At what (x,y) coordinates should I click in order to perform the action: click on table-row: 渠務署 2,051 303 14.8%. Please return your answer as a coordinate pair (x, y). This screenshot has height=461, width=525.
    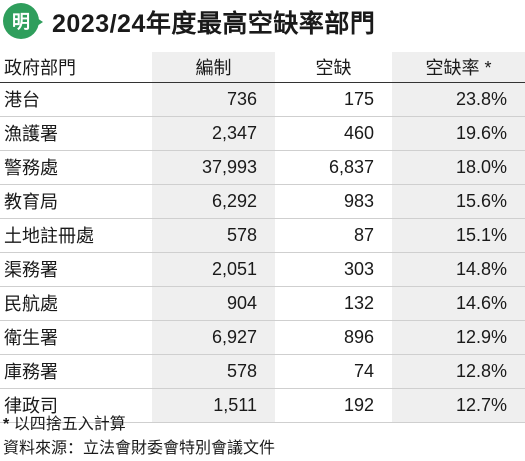
    Looking at the image, I should click on (262, 269).